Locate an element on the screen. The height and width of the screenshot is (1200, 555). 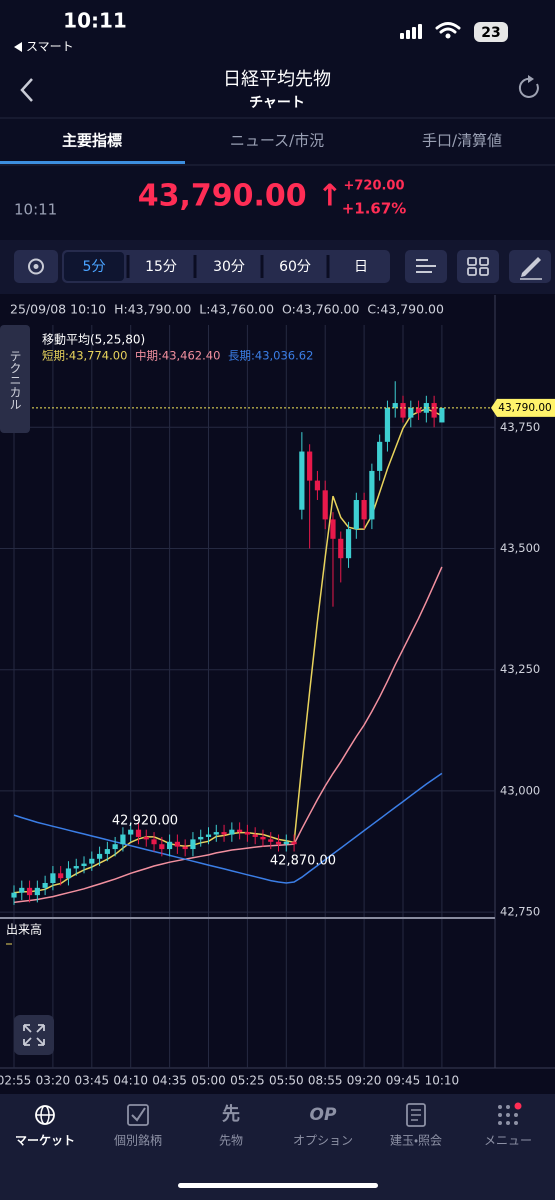
nav-label: オプション is located at coordinates (323, 1141).